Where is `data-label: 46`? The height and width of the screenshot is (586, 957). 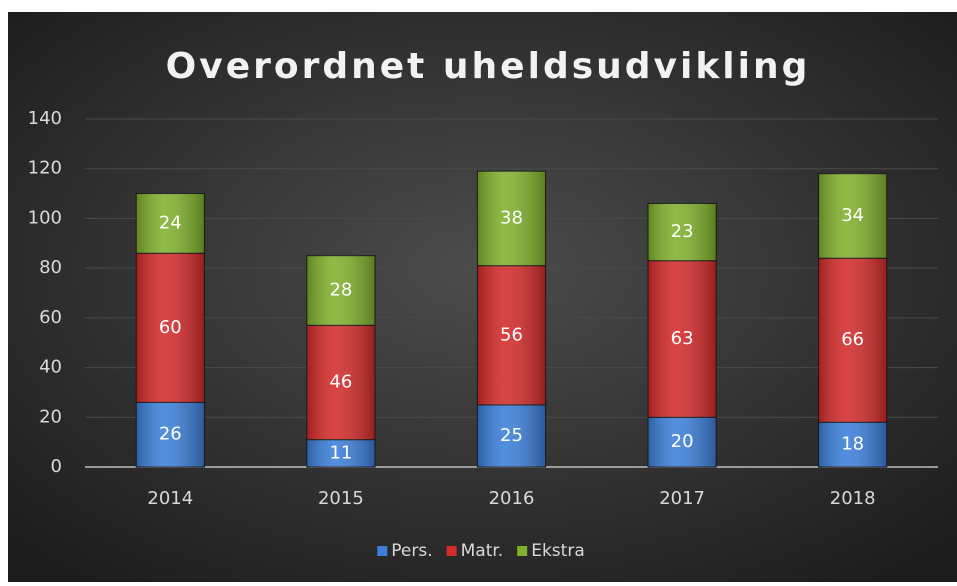
data-label: 46 is located at coordinates (340, 381).